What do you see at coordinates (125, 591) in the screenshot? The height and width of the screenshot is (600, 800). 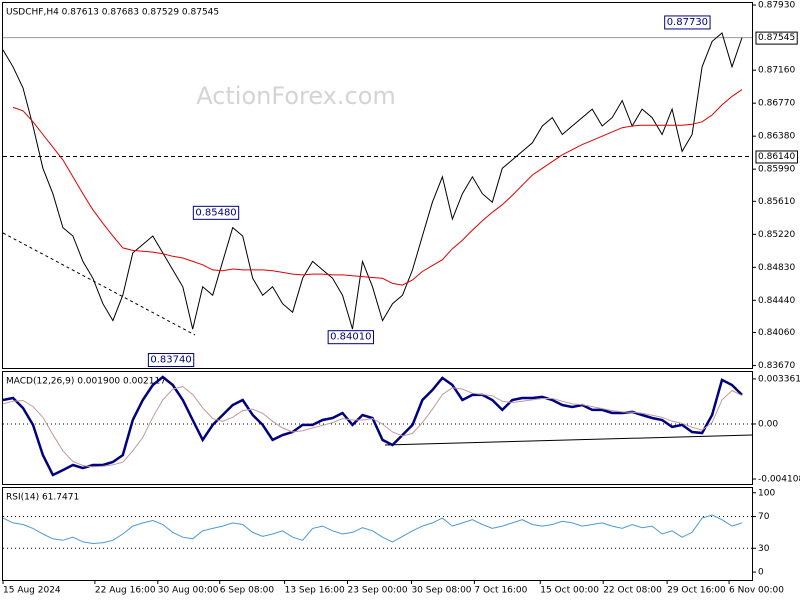 I see `x-tick-label: 22 Aug 16:00` at bounding box center [125, 591].